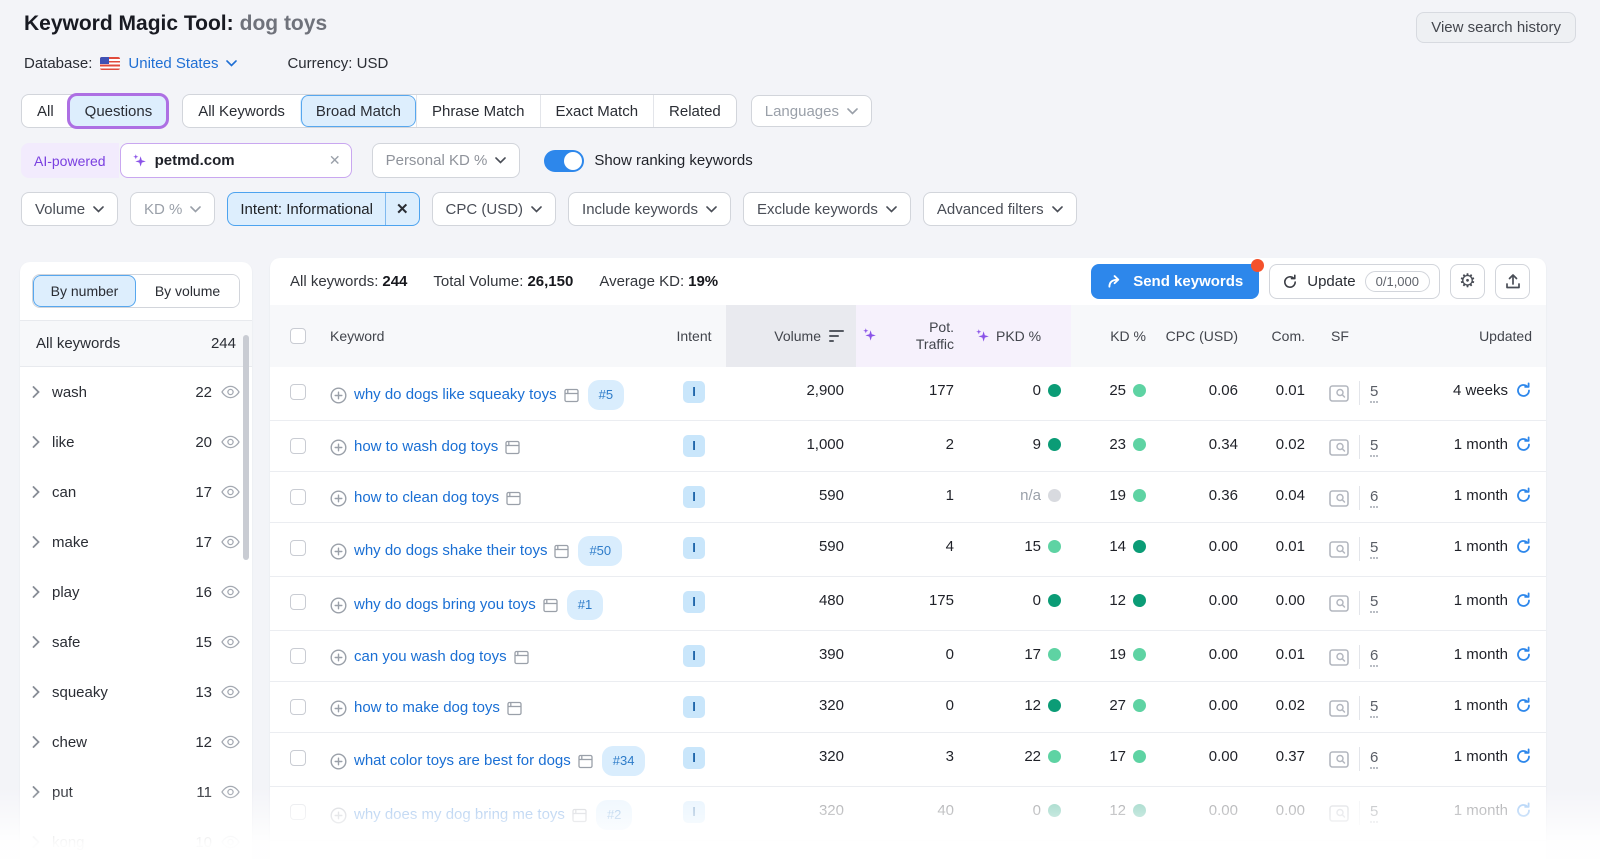 The width and height of the screenshot is (1600, 859). Describe the element at coordinates (600, 551) in the screenshot. I see `ranking-position-badge: #50` at that location.